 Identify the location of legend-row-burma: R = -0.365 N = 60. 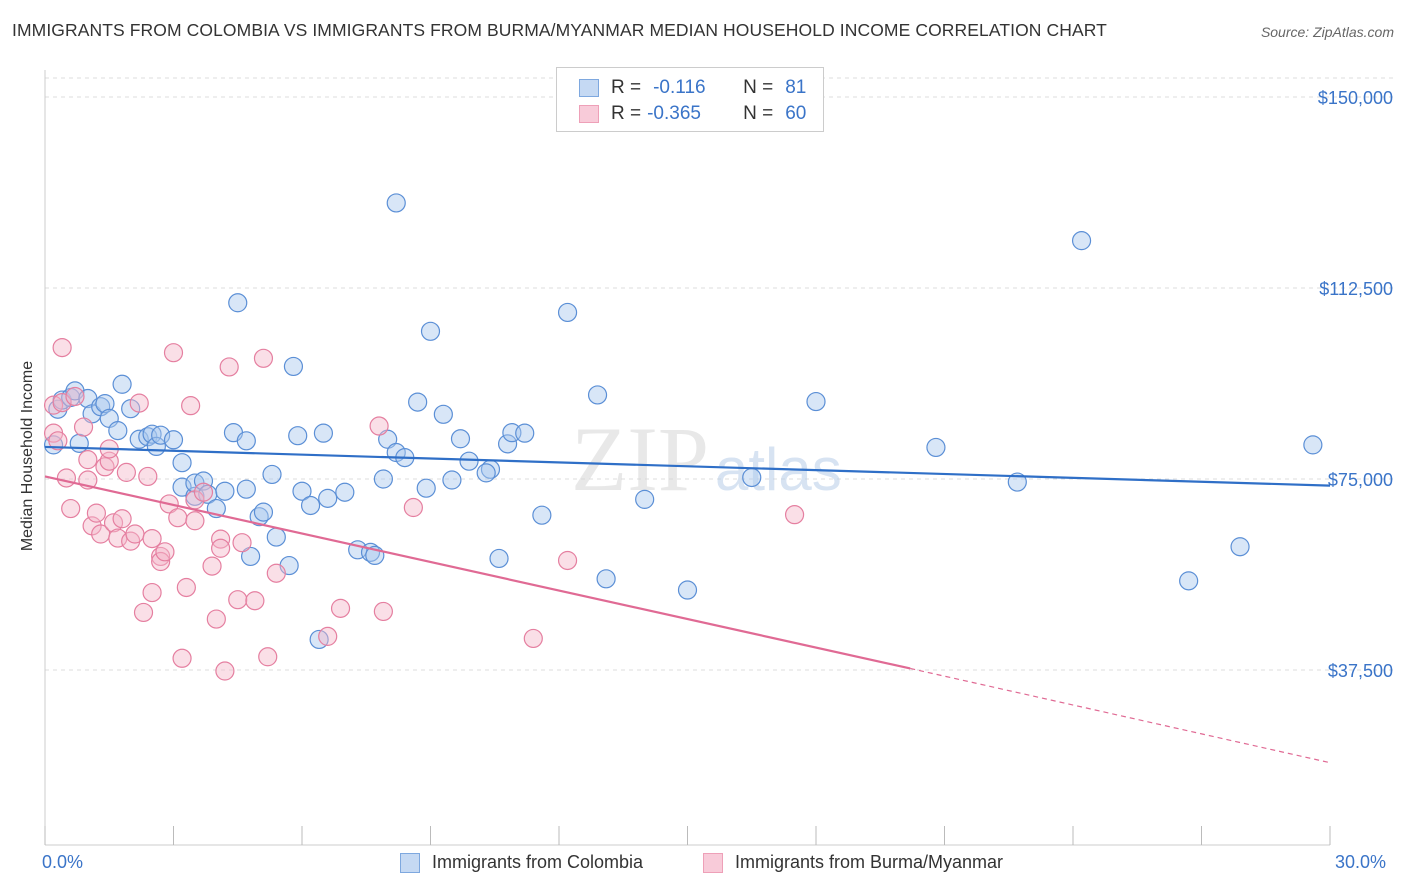
(692, 114).